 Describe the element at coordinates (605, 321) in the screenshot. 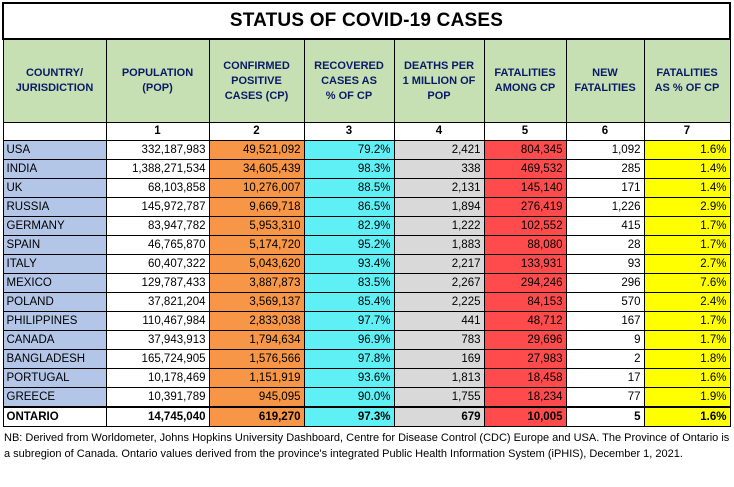

I see `new-fatalities-cell: 167` at that location.